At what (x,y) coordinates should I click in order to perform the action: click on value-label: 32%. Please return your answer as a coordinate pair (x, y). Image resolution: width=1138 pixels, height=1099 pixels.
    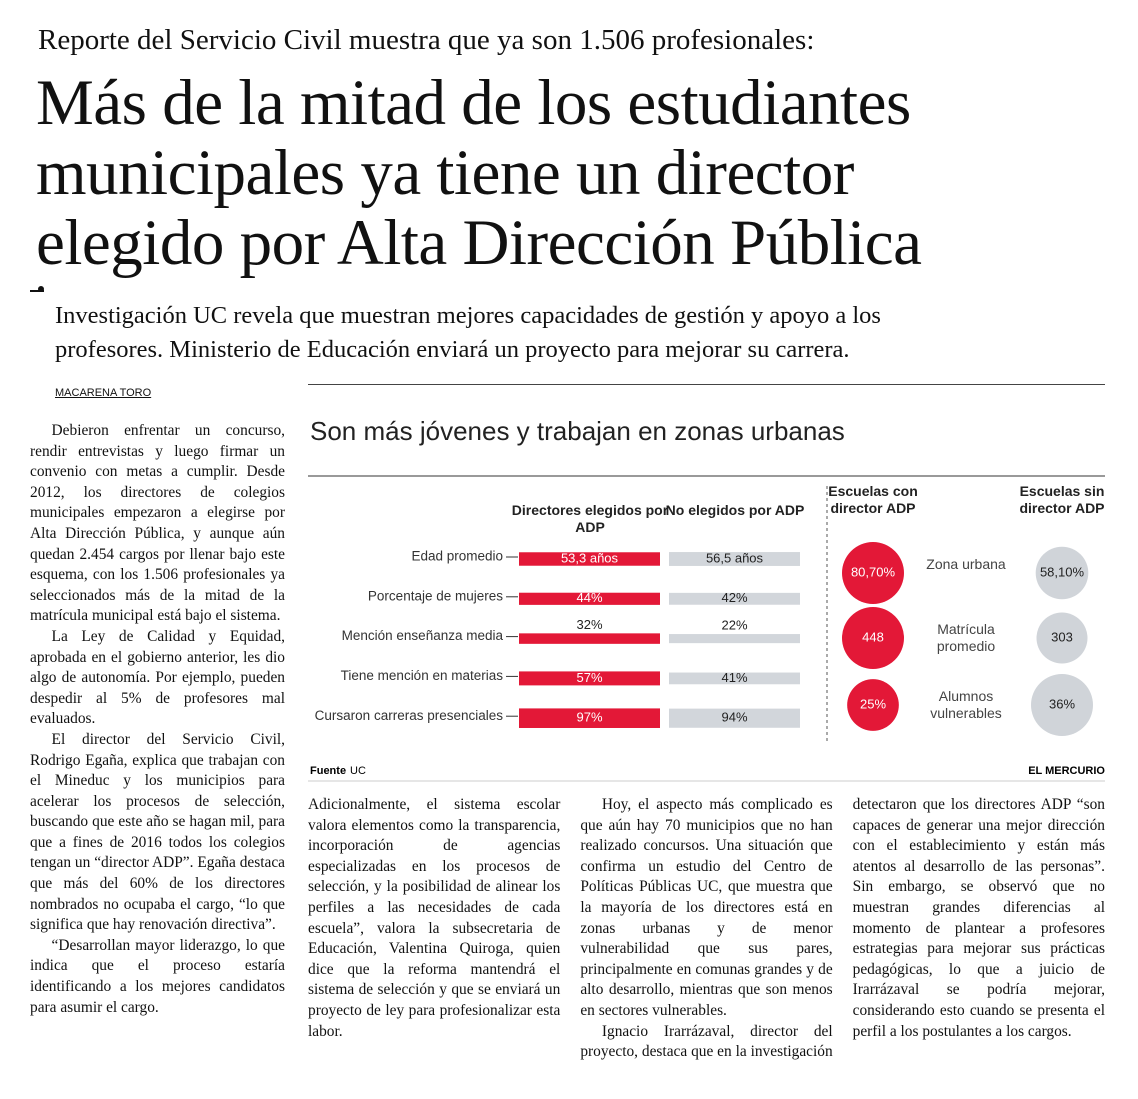
    Looking at the image, I should click on (589, 624).